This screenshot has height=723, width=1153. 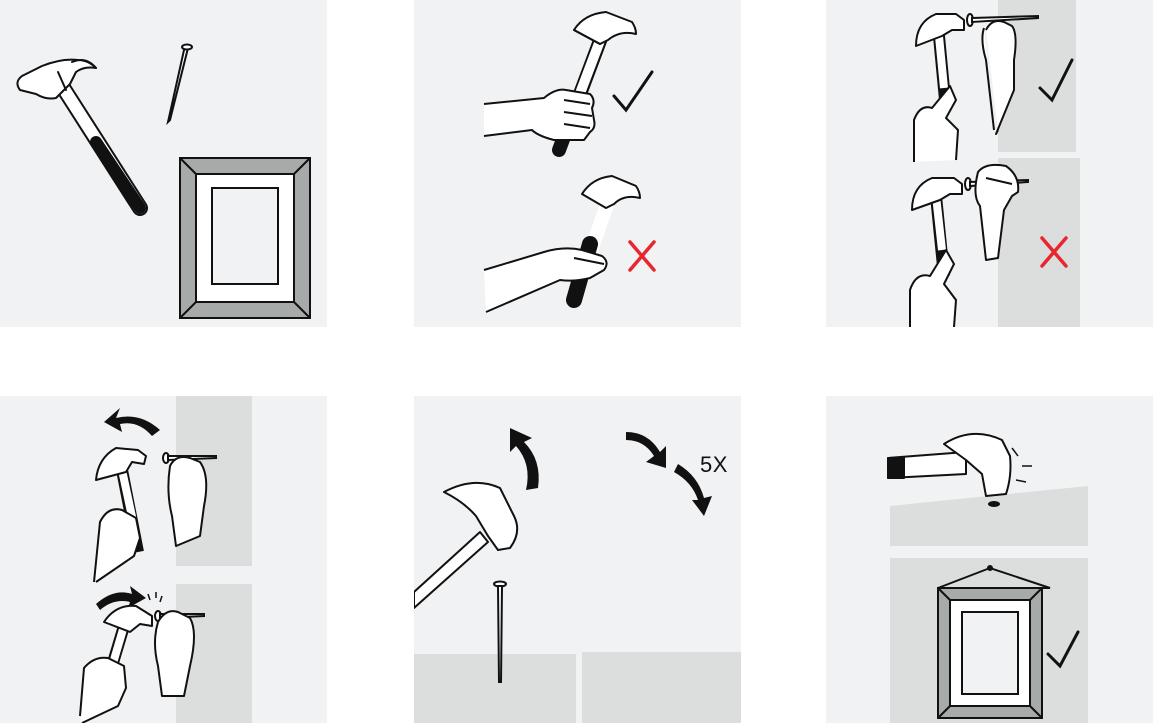 What do you see at coordinates (539, 114) in the screenshot?
I see `hand-correct-icon` at bounding box center [539, 114].